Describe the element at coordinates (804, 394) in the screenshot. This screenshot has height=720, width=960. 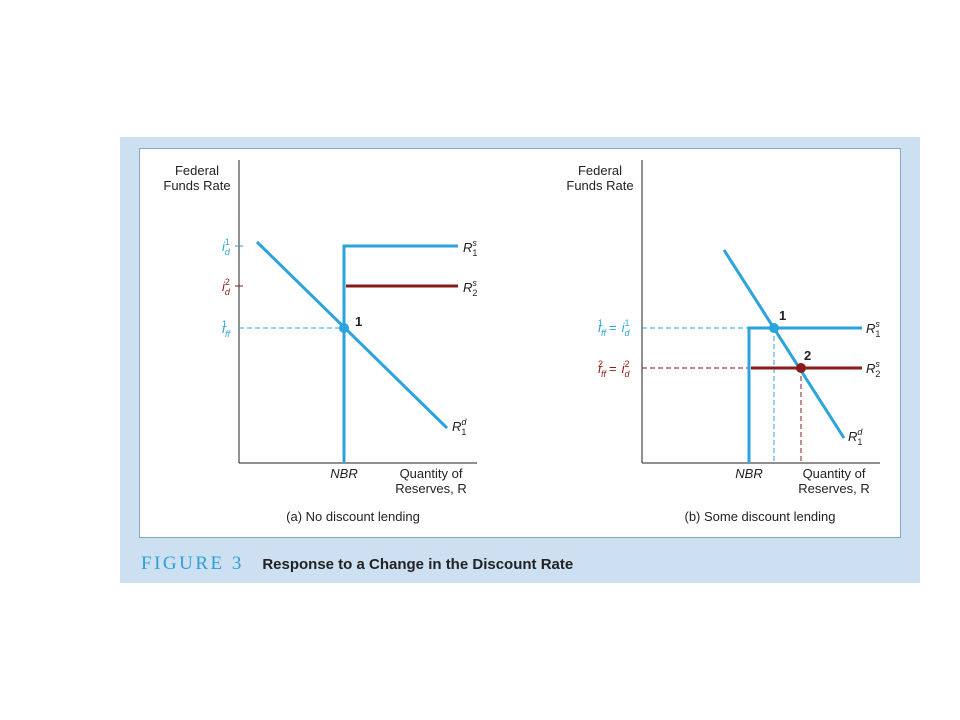
I see `panel-b-supply-curve-r1s` at that location.